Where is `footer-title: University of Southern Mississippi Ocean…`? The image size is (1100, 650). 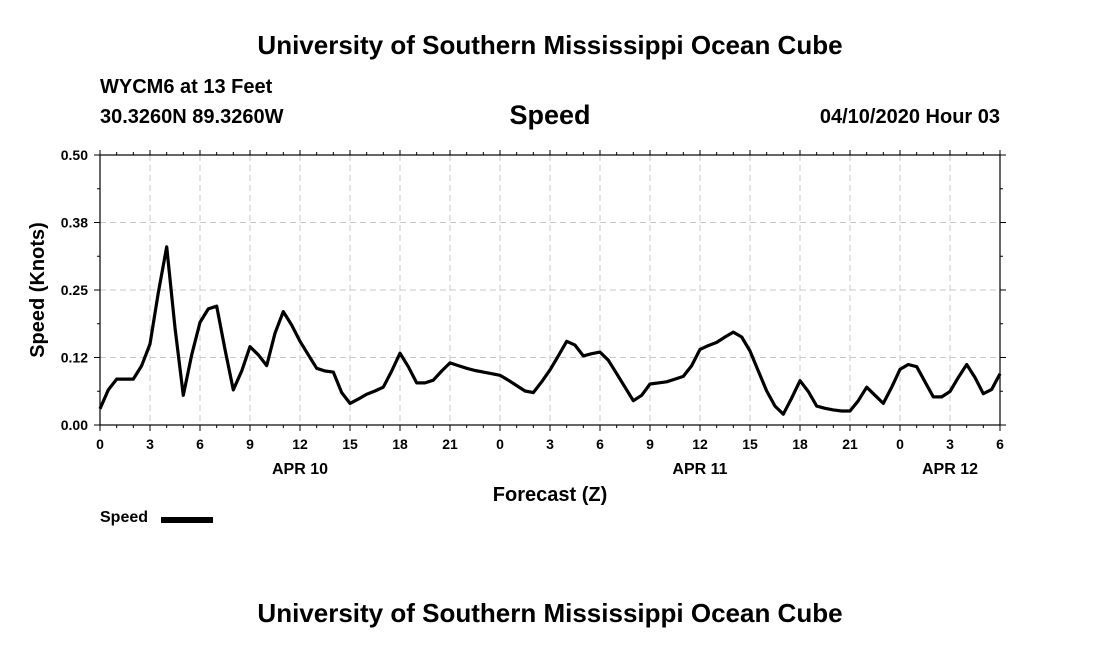
footer-title: University of Southern Mississippi Ocean… is located at coordinates (550, 613).